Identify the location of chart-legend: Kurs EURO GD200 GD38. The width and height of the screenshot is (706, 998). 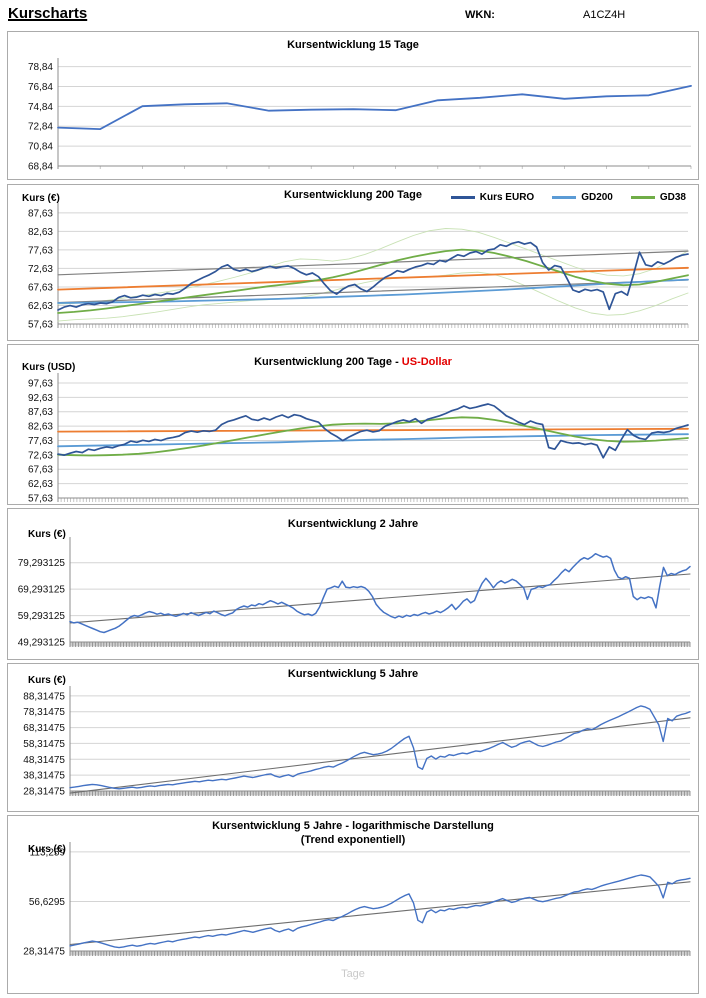
(568, 197).